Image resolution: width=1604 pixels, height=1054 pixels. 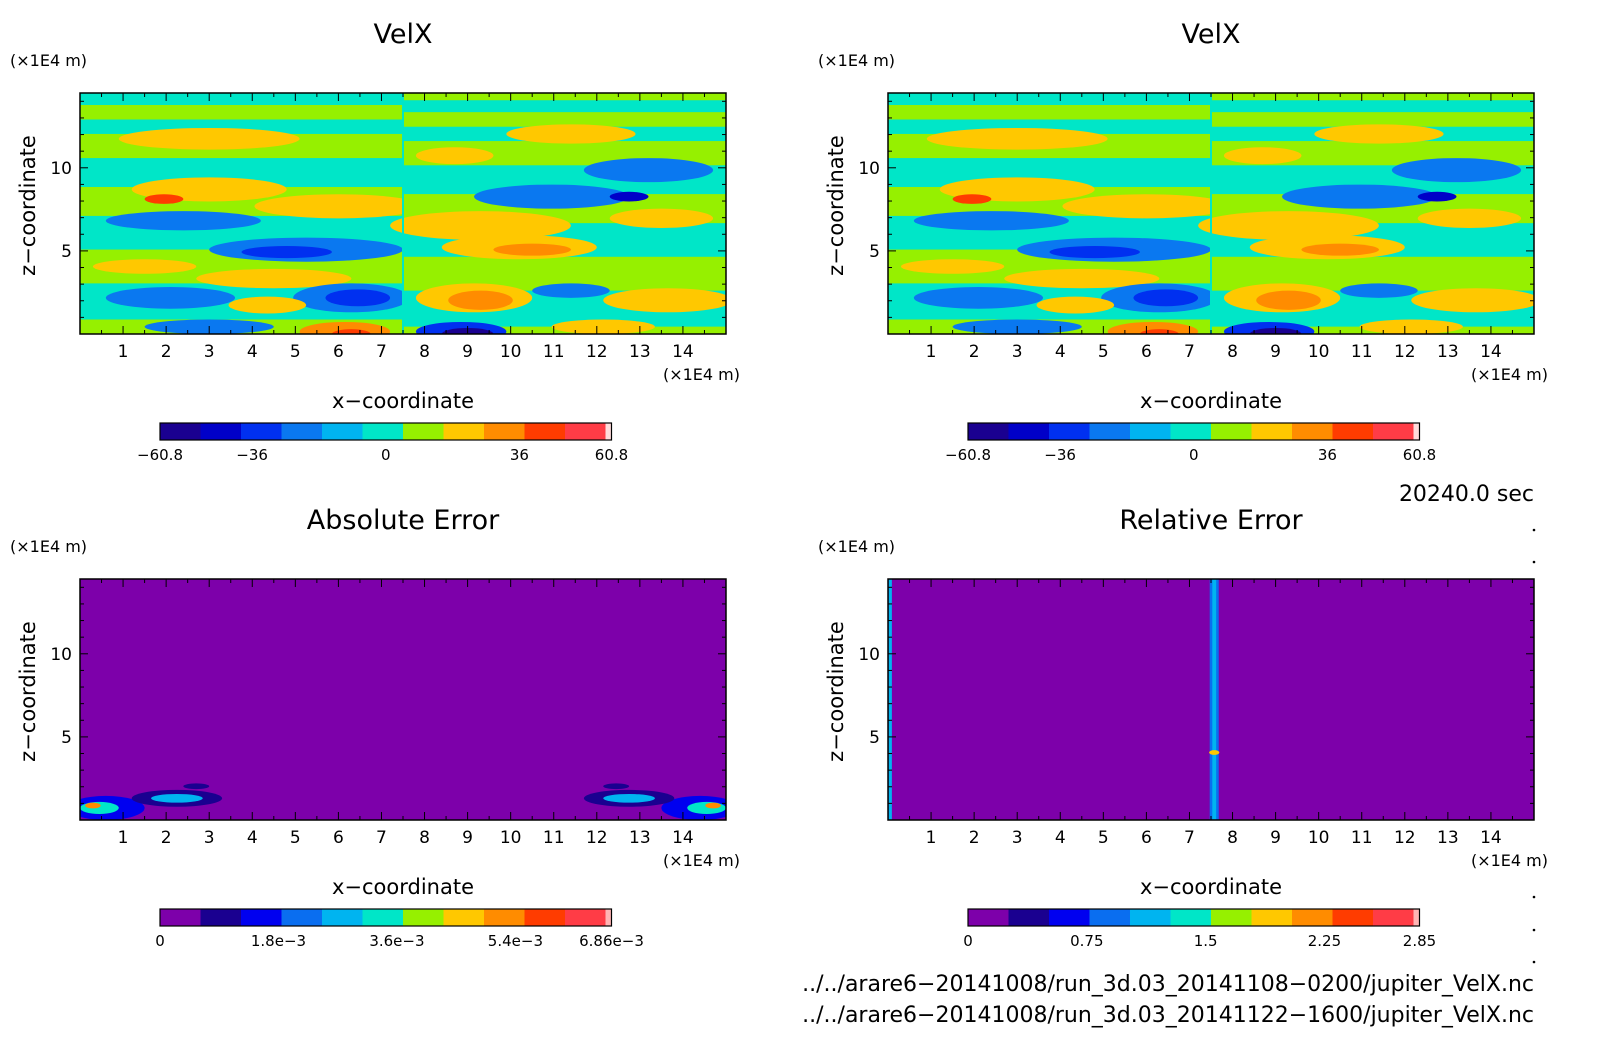 What do you see at coordinates (399, 929) in the screenshot?
I see `colorbar: 0 1.8e−3 3.6e−3 5.4e−3 6.86e−3` at bounding box center [399, 929].